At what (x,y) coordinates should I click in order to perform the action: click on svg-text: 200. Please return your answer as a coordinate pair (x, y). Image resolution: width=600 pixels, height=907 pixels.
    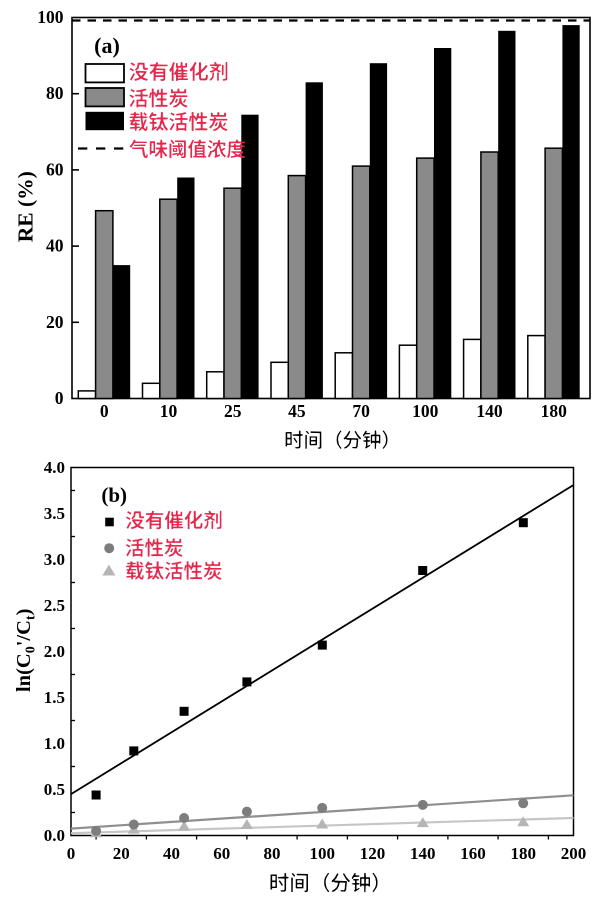
    Looking at the image, I should click on (574, 853).